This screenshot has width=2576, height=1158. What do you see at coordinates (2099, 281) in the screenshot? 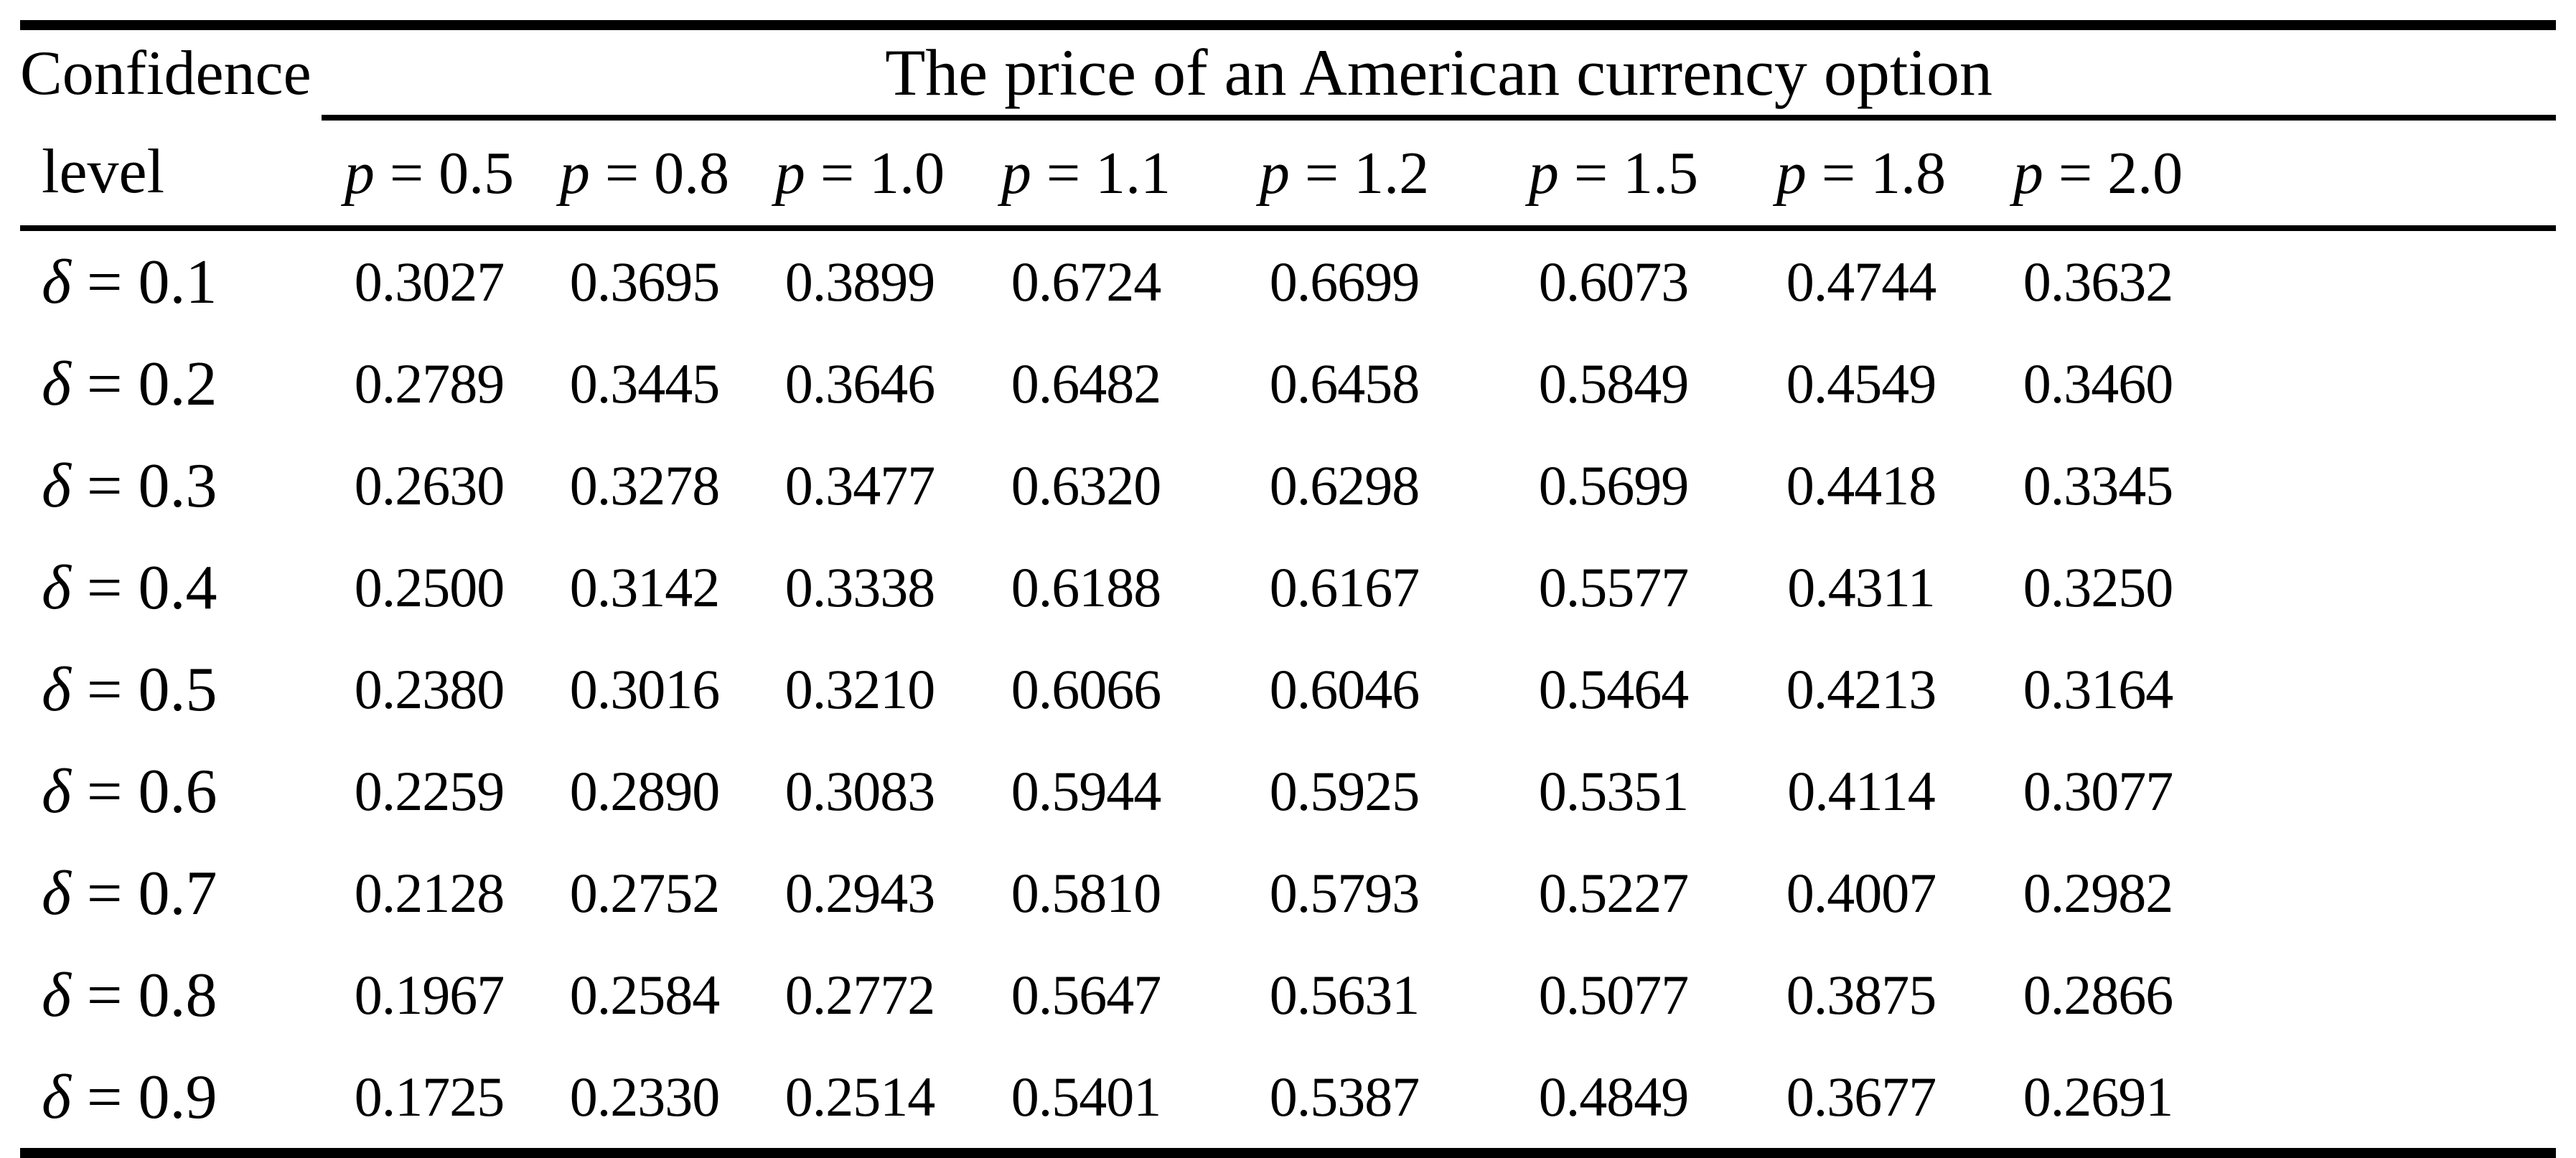
I see `value-cell: 0.3632` at bounding box center [2099, 281].